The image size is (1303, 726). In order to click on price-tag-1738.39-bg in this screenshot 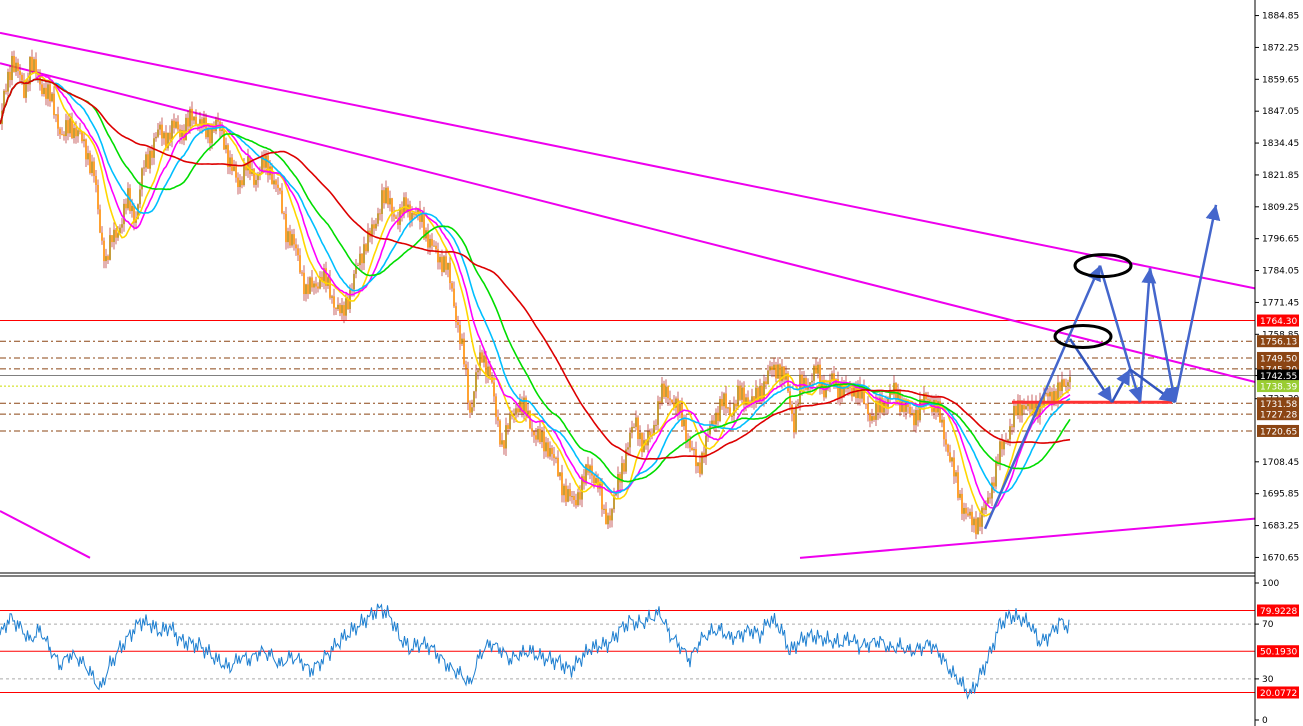, I will do `click(1278, 386)`.